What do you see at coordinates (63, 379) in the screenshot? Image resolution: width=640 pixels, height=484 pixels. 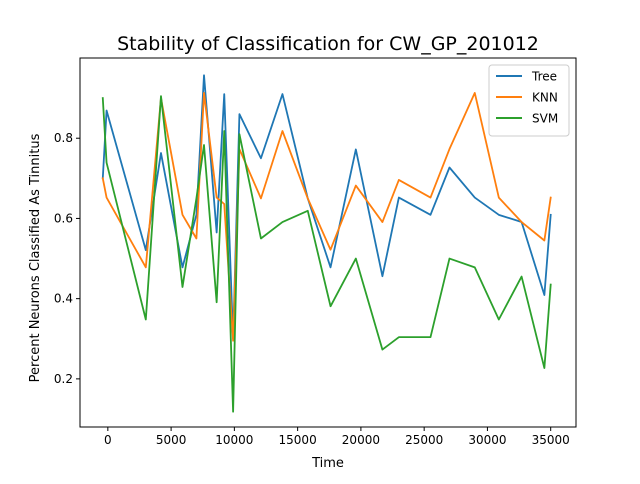 I see `y-tick-label: 0.2` at bounding box center [63, 379].